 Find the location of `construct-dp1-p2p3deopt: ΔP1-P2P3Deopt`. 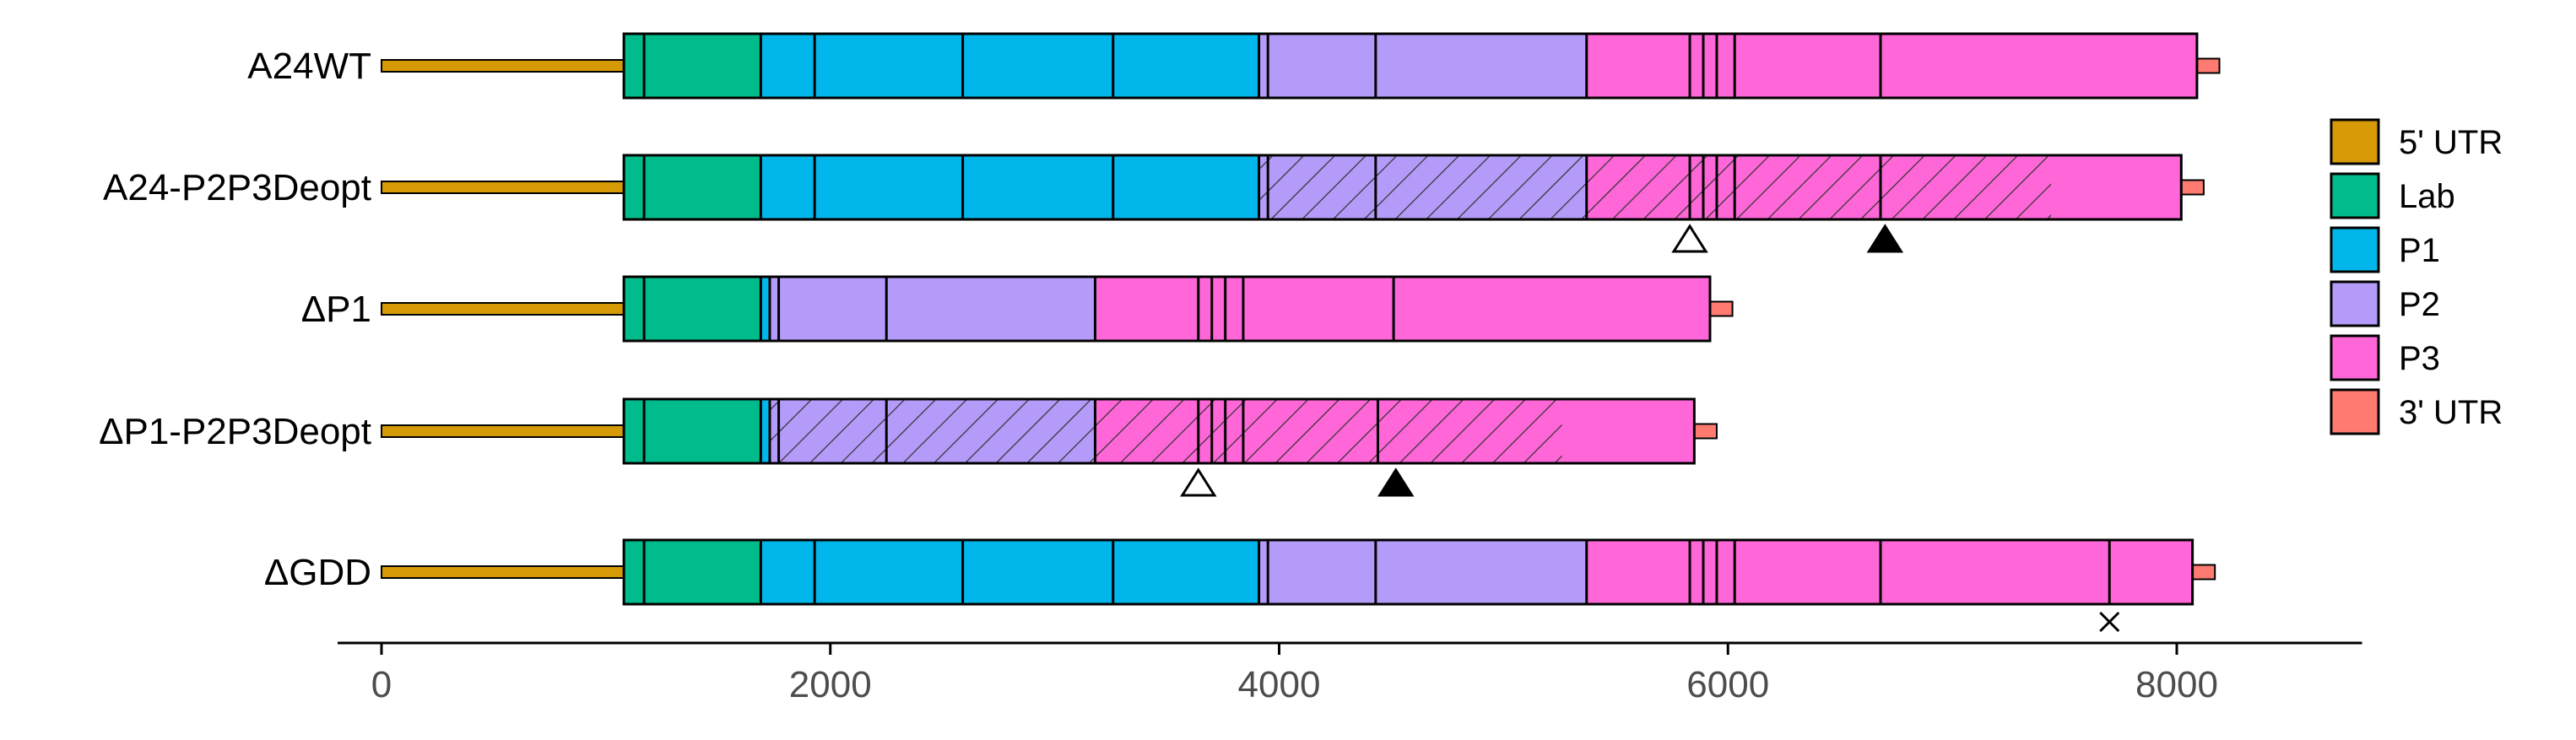

construct-dp1-p2p3deopt: ΔP1-P2P3Deopt is located at coordinates (908, 447).